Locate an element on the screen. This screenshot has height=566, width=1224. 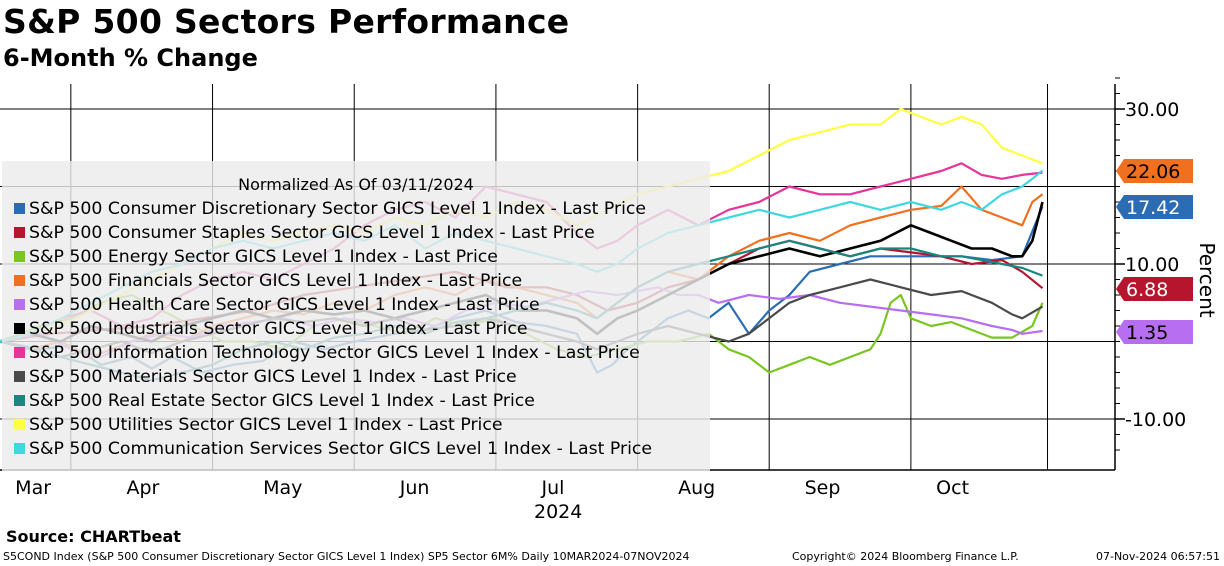
y-tick-label: 10.00 is located at coordinates (1152, 265).